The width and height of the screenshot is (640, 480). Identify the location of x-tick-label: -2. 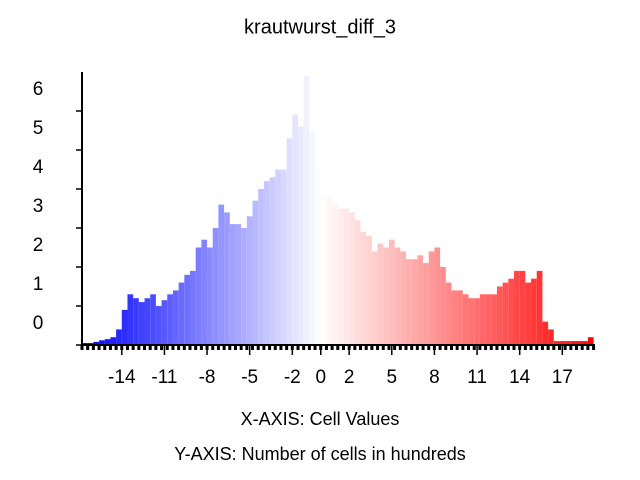
(292, 377).